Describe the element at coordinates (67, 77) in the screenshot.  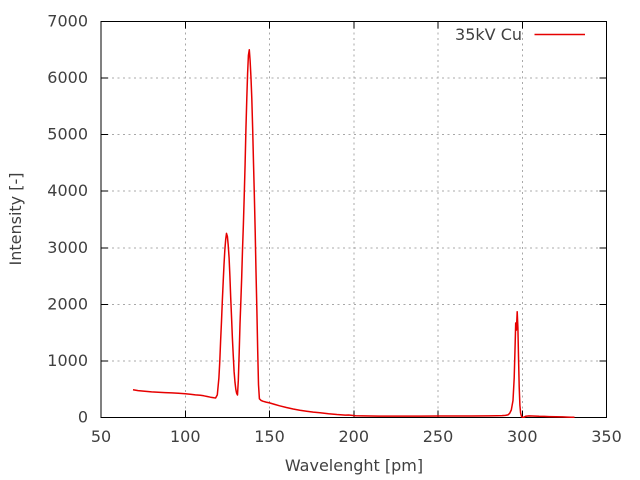
I see `y-tick-label: 6000` at that location.